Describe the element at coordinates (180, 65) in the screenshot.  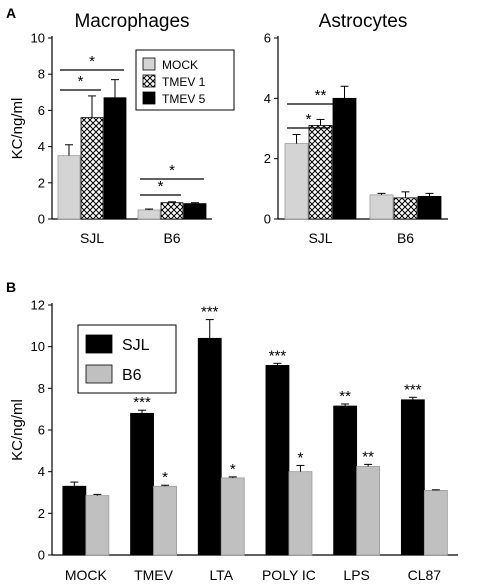
I see `legend-label: MOCK` at that location.